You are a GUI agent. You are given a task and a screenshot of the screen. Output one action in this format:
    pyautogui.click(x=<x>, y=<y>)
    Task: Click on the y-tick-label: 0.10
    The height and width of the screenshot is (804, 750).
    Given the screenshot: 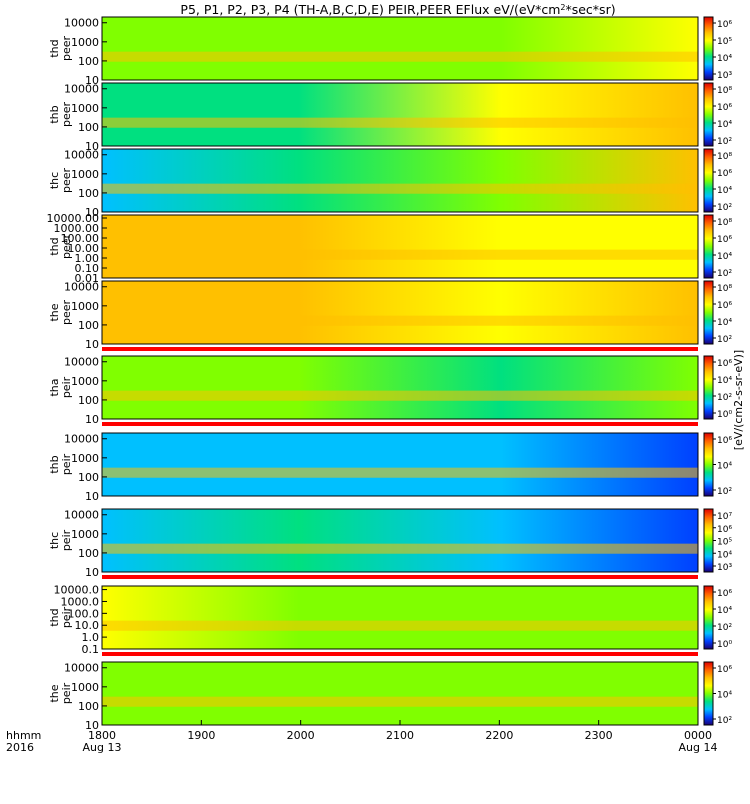 What is the action you would take?
    pyautogui.click(x=87, y=268)
    